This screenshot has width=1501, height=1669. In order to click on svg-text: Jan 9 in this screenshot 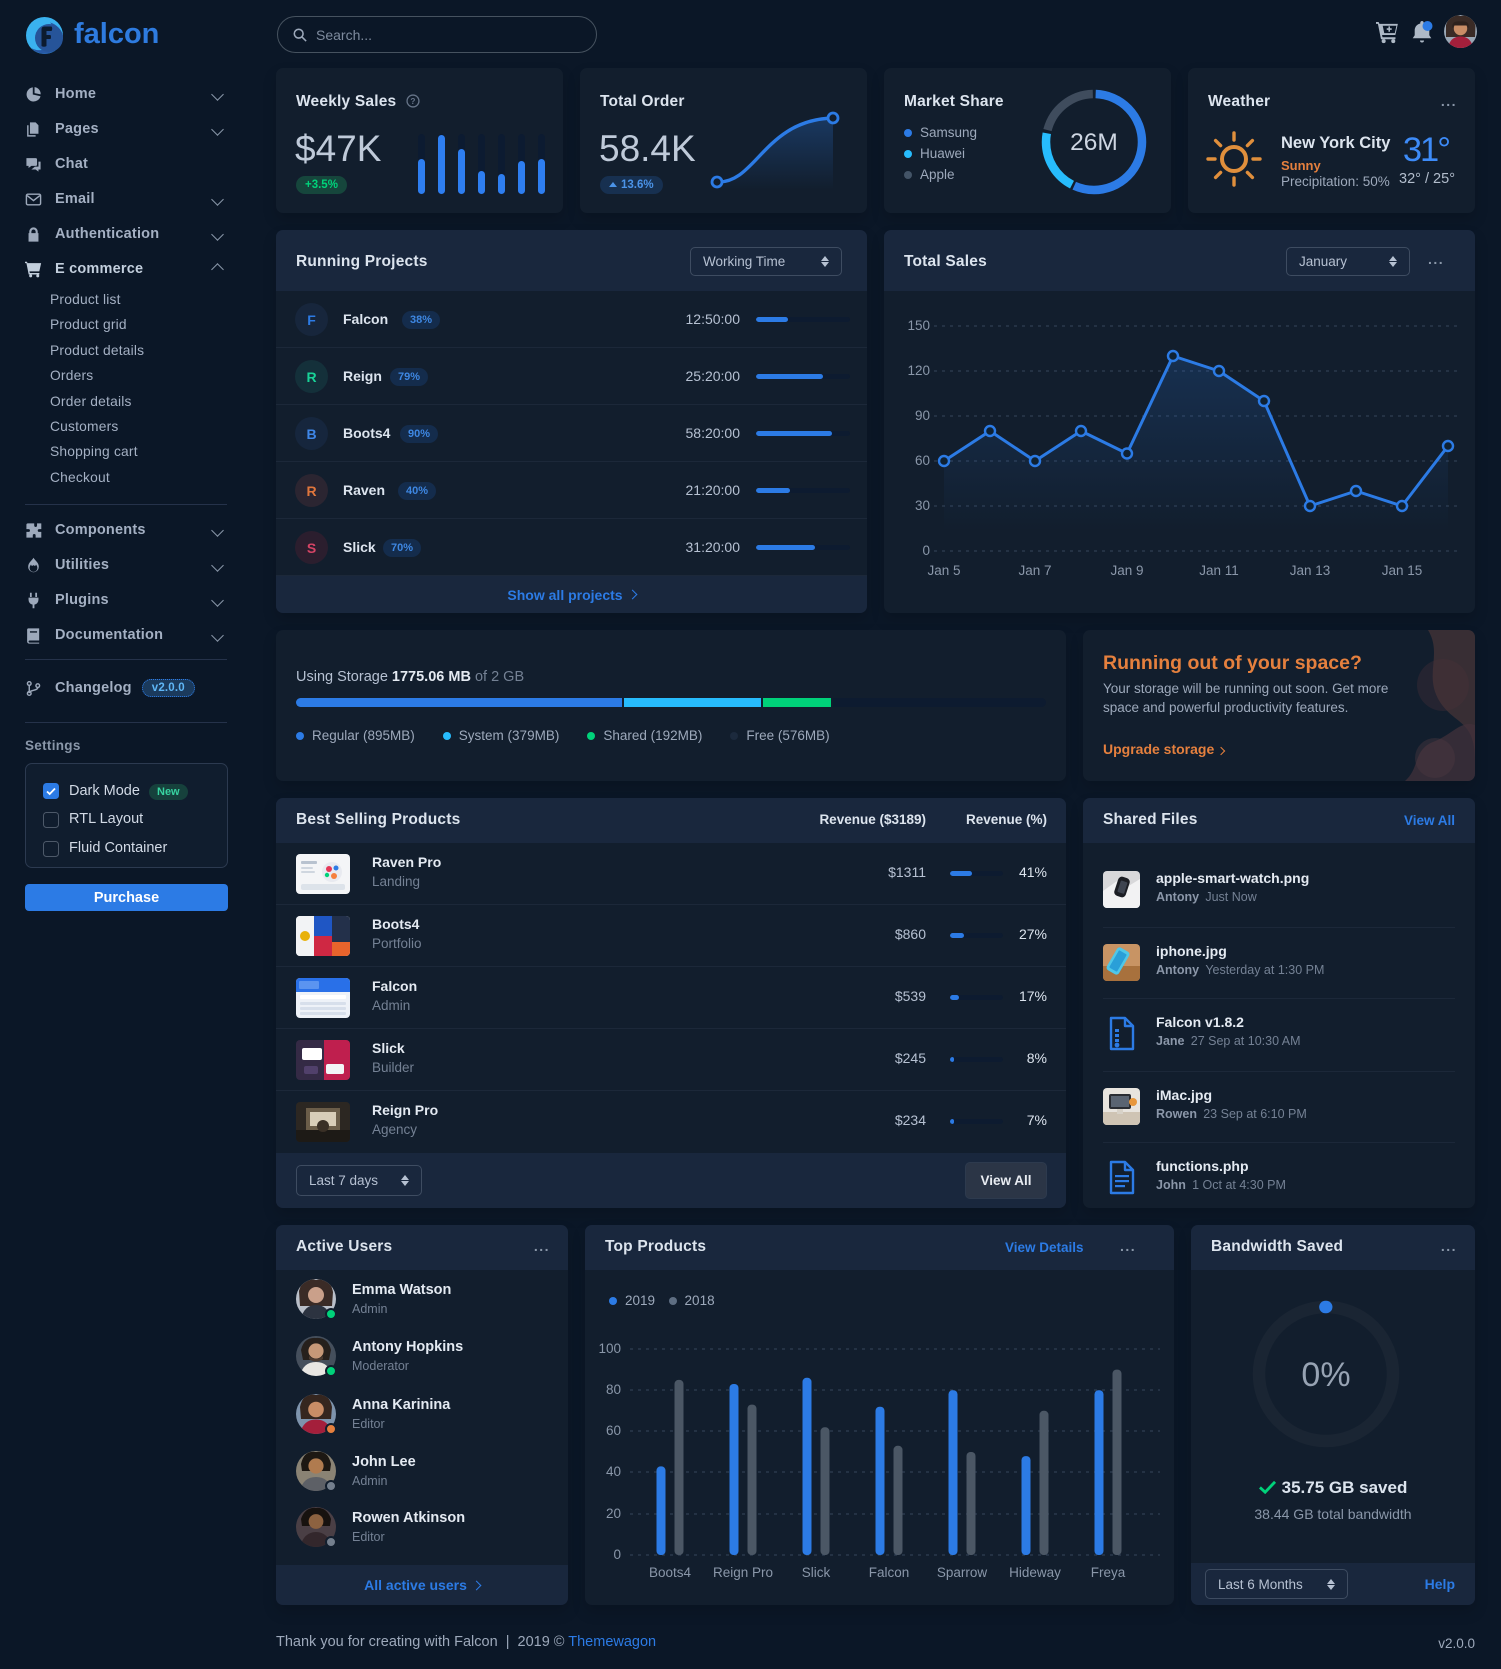, I will do `click(1126, 570)`.